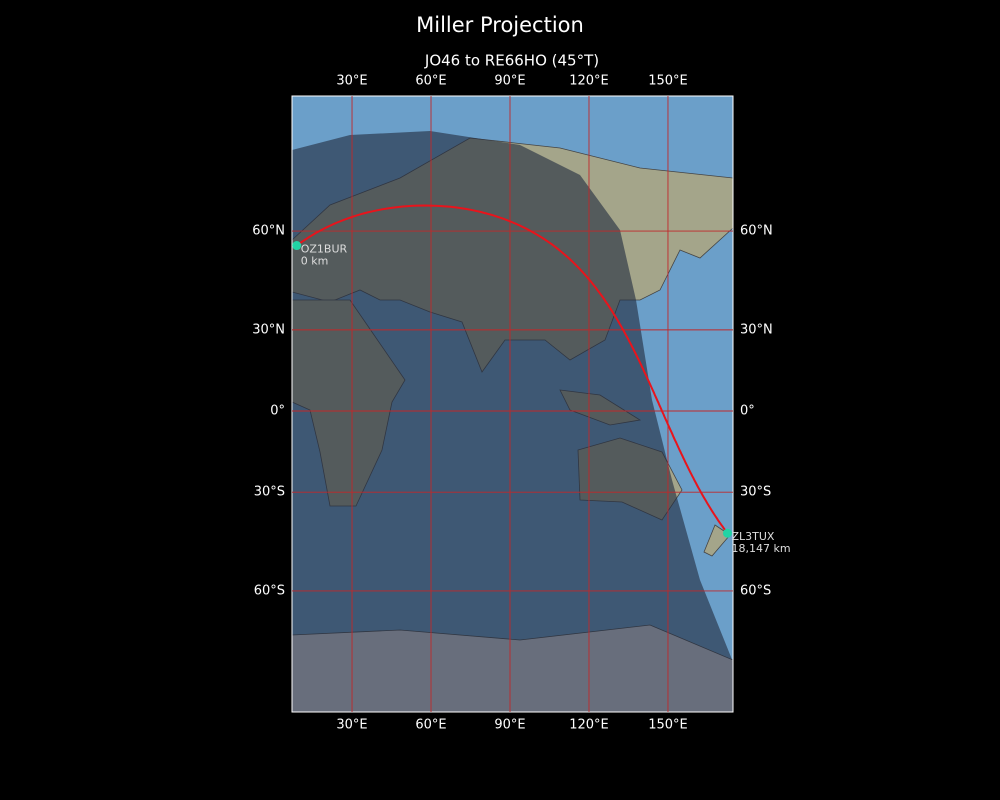 Image resolution: width=1000 pixels, height=800 pixels. What do you see at coordinates (752, 536) in the screenshot?
I see `station-name: ZL3TUX` at bounding box center [752, 536].